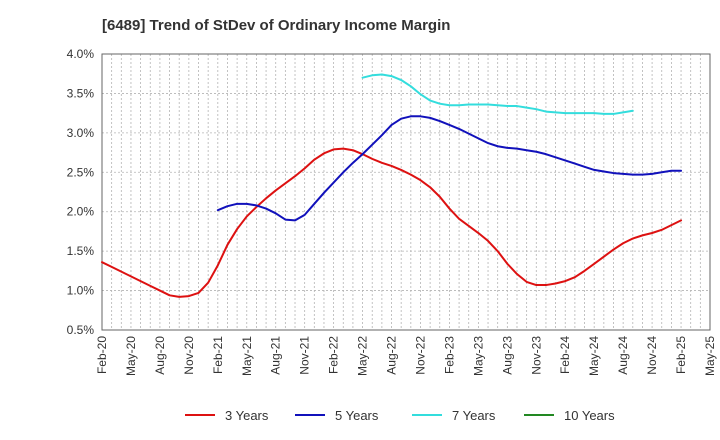 Image resolution: width=720 pixels, height=440 pixels. Describe the element at coordinates (623, 355) in the screenshot. I see `x-tick-label: Aug-24` at that location.